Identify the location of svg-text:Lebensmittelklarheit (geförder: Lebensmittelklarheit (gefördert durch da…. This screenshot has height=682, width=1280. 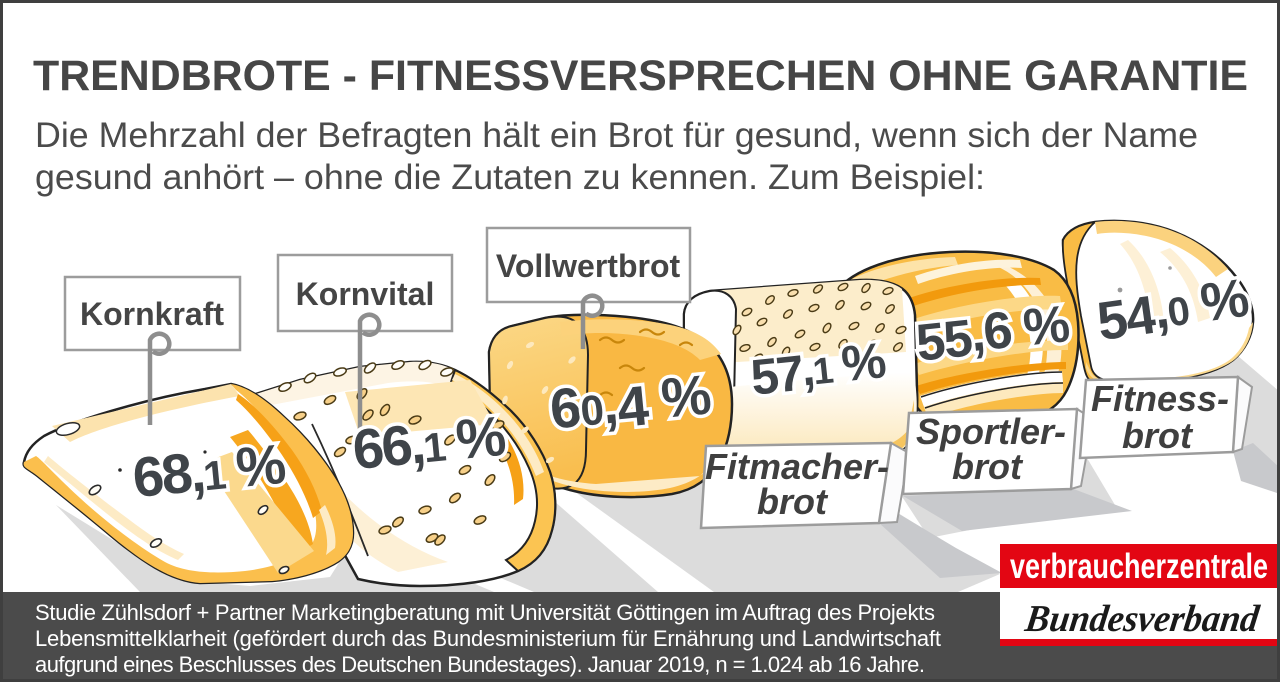
(488, 638).